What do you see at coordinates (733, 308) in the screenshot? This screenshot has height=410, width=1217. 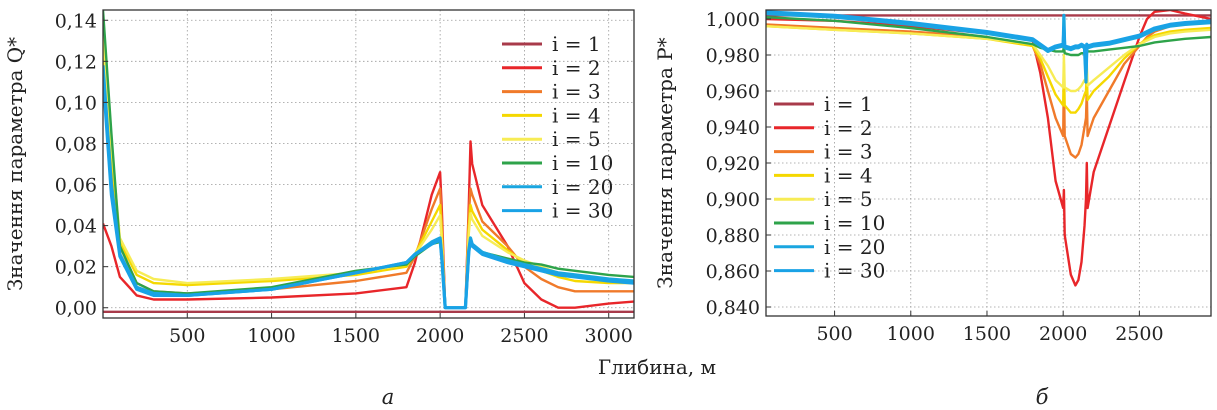 I see `y-tick-label: 0,840` at bounding box center [733, 308].